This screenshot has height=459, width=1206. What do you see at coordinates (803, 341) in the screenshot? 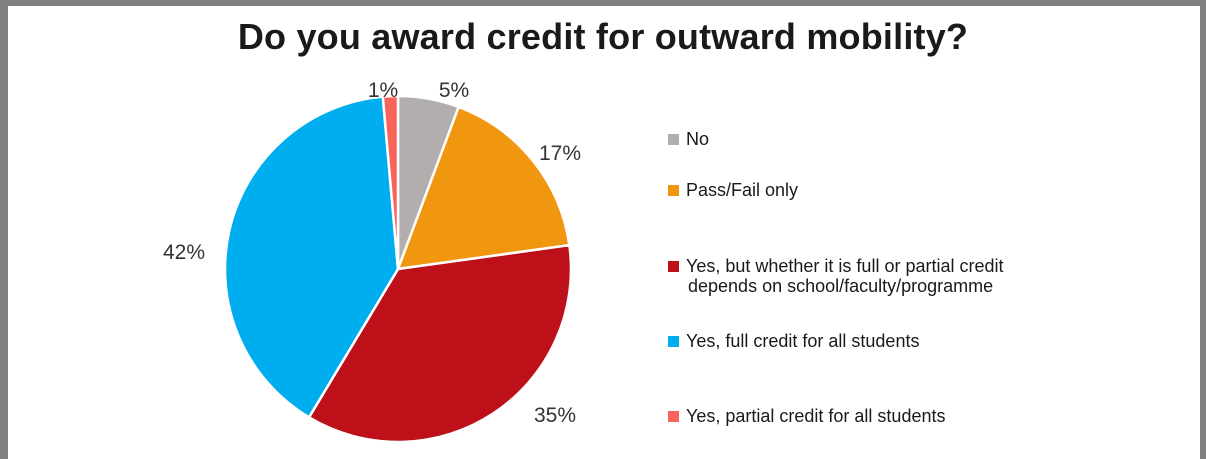
I see `legend-label-full-credit: Yes, full credit for all students` at bounding box center [803, 341].